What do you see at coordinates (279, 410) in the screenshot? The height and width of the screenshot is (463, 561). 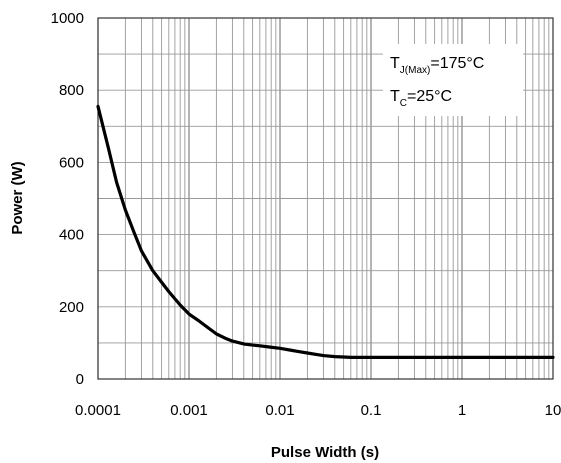 I see `x-tick-label: 0.01` at bounding box center [279, 410].